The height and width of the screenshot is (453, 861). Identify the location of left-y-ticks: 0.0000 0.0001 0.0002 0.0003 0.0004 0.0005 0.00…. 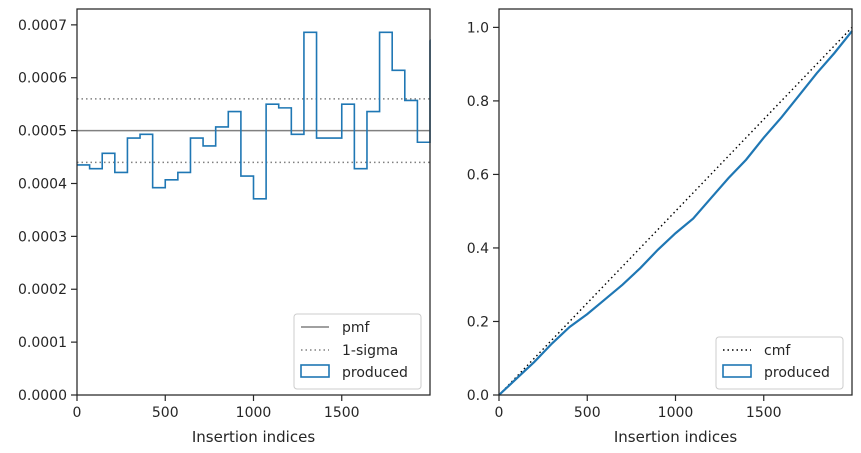
(47, 211).